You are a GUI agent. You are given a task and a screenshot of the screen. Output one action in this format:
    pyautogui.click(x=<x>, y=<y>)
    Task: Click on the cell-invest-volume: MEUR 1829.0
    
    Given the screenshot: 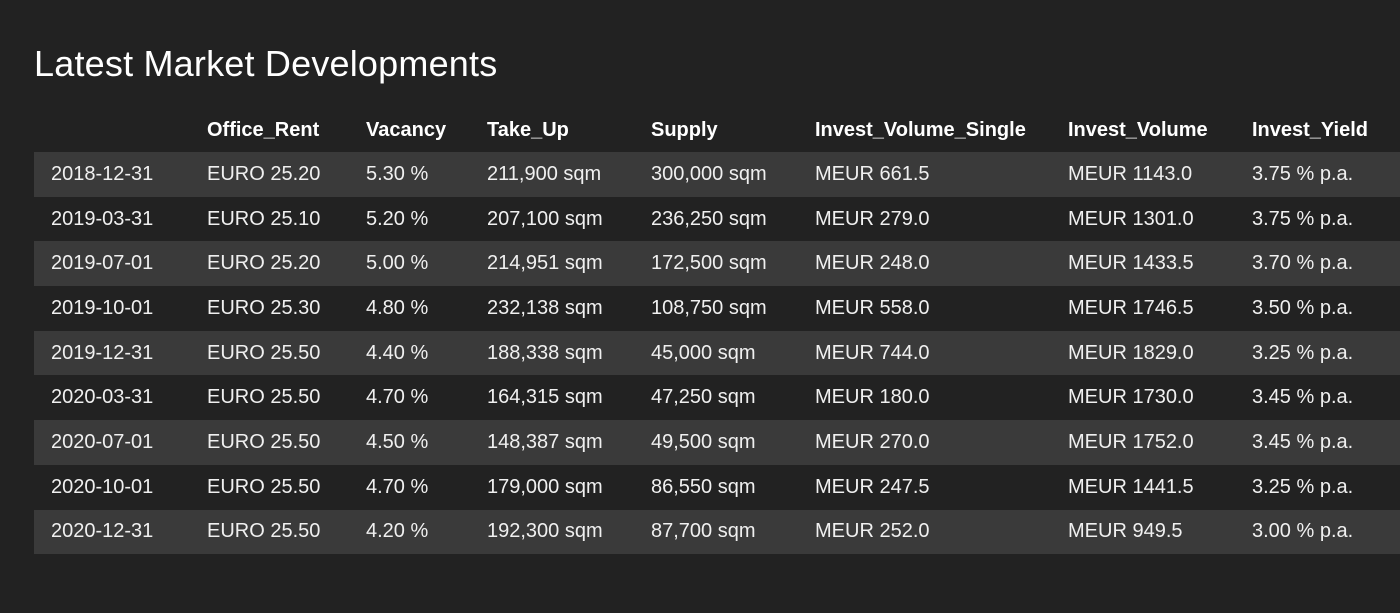 What is the action you would take?
    pyautogui.click(x=1160, y=353)
    